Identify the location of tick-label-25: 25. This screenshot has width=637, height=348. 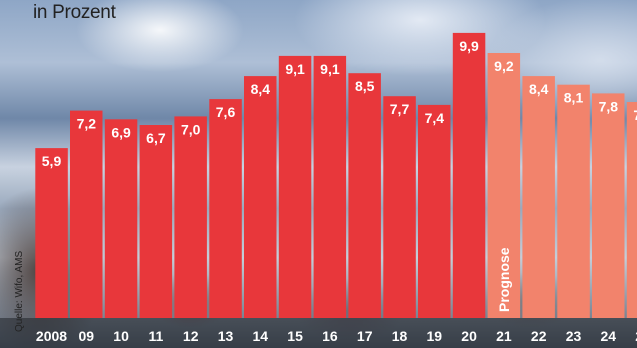
(636, 336).